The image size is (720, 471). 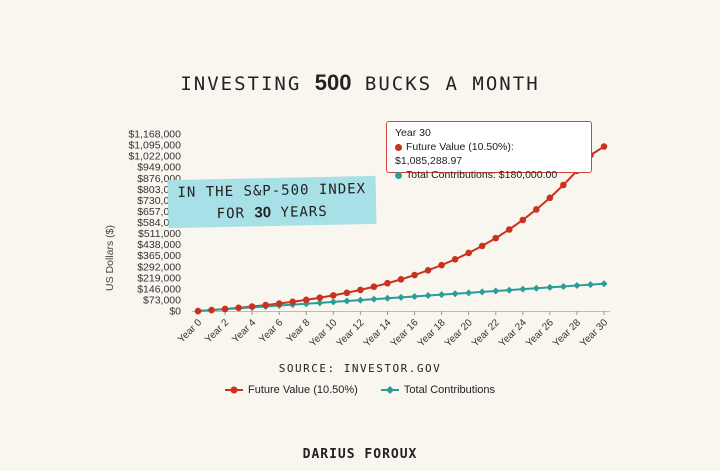 What do you see at coordinates (154, 135) in the screenshot?
I see `y-tick-label: $1,168,000` at bounding box center [154, 135].